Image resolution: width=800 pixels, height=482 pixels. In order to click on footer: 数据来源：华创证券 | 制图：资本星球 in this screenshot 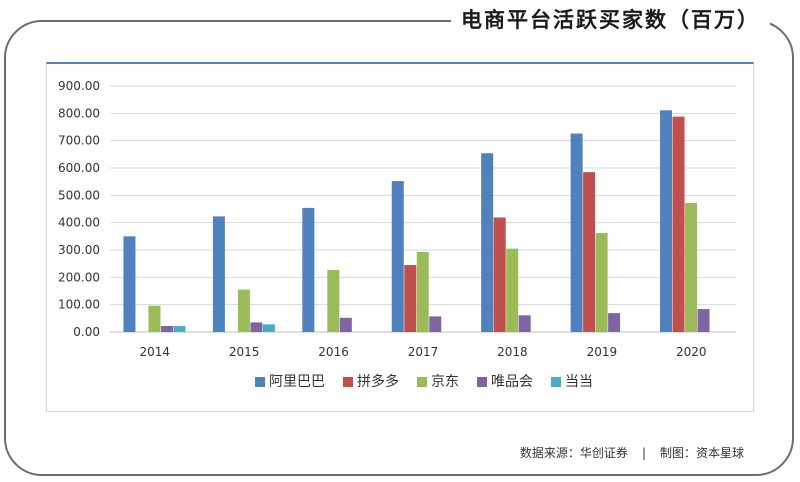, I will do `click(632, 452)`.